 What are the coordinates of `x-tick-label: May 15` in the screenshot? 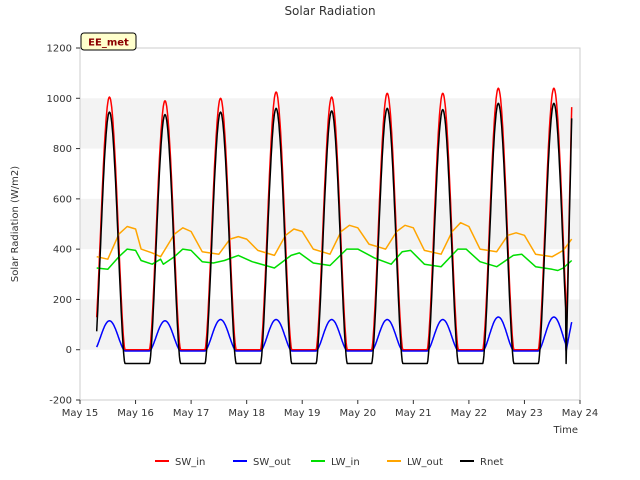 It's located at (80, 413).